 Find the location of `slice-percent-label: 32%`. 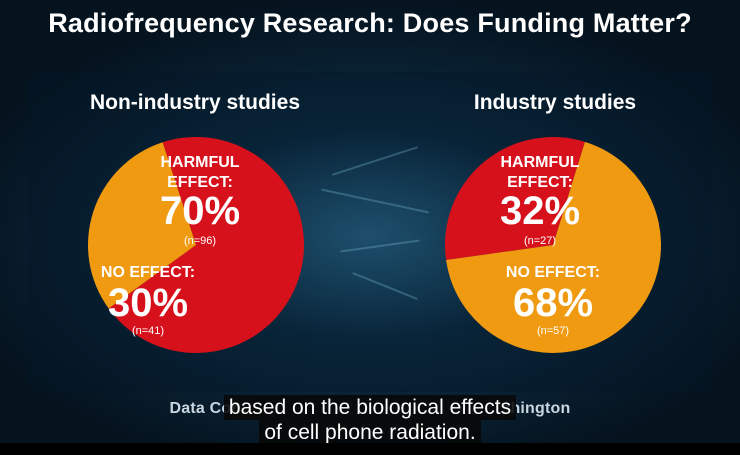

slice-percent-label: 32% is located at coordinates (540, 211).